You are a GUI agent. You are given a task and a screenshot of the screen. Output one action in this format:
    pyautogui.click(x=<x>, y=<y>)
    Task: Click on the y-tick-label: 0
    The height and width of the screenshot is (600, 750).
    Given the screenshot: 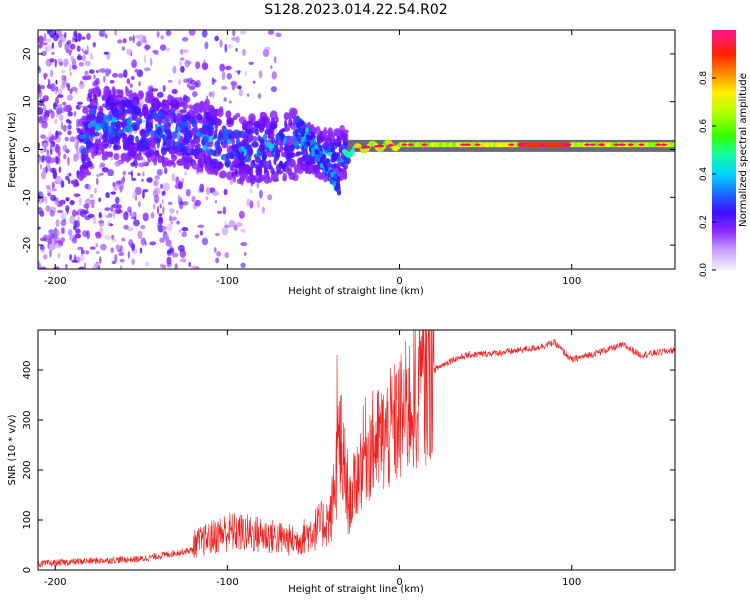 What is the action you would take?
    pyautogui.click(x=27, y=570)
    